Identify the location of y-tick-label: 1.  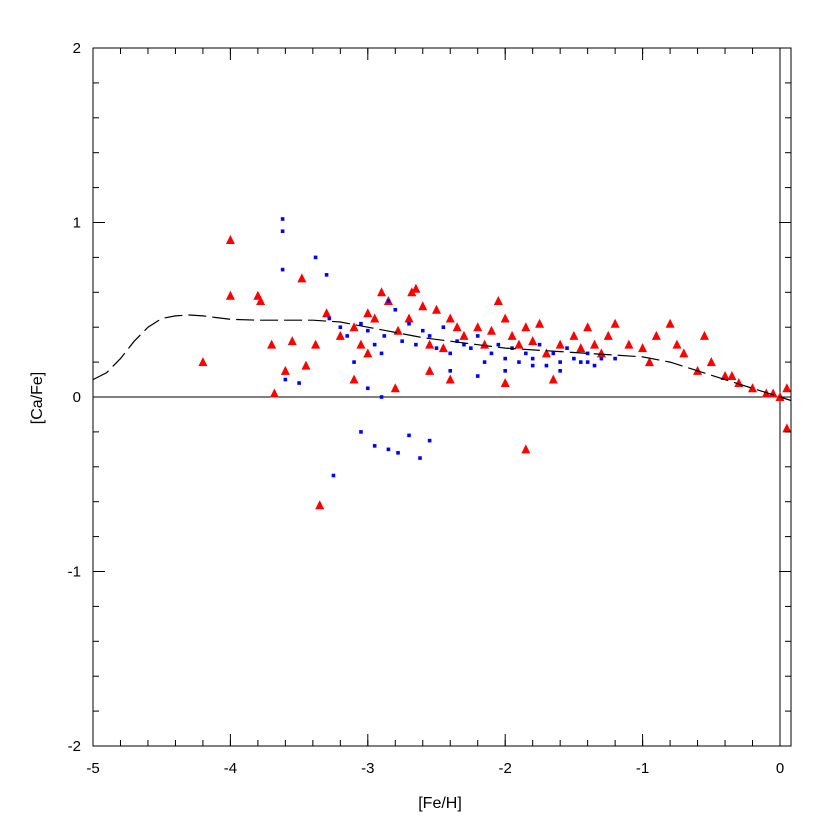
(77, 223).